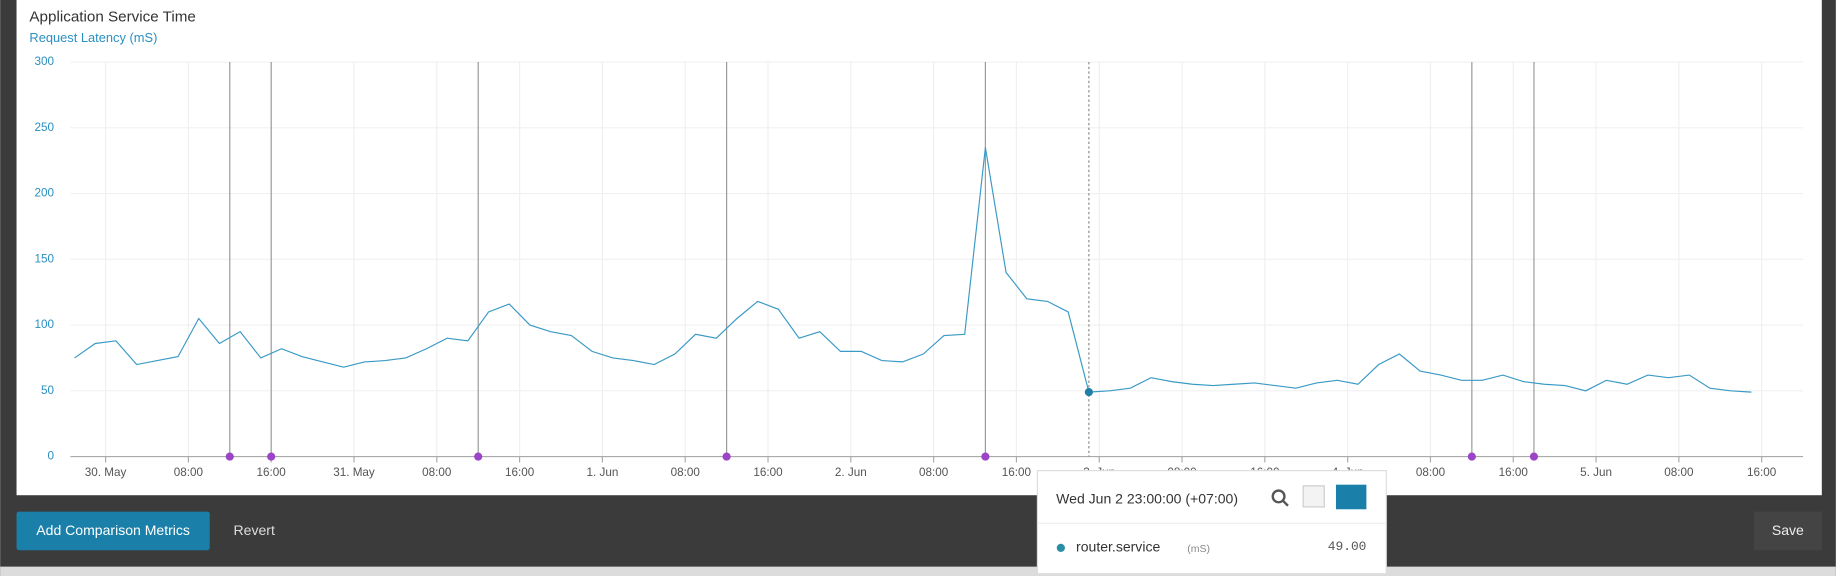  I want to click on tooltip-time: Wed Jun 2 23:00:00 (+07:00), so click(1147, 499).